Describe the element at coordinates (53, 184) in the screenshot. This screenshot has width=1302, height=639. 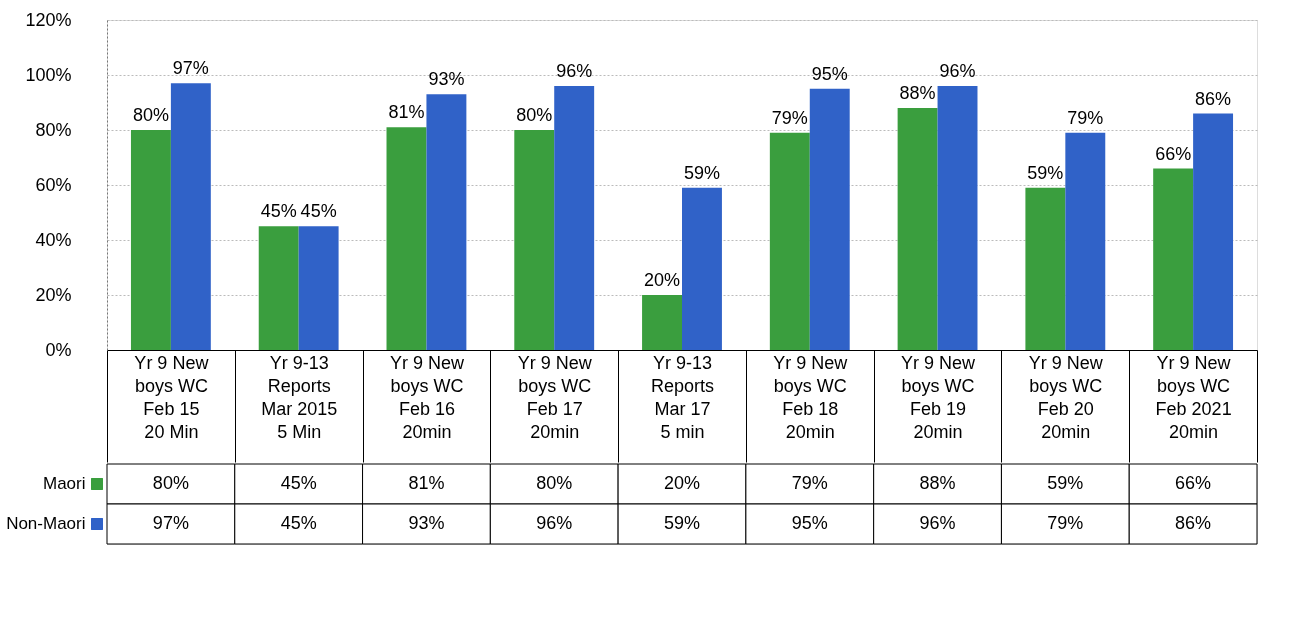
I see `y-tick-label: 60%` at that location.